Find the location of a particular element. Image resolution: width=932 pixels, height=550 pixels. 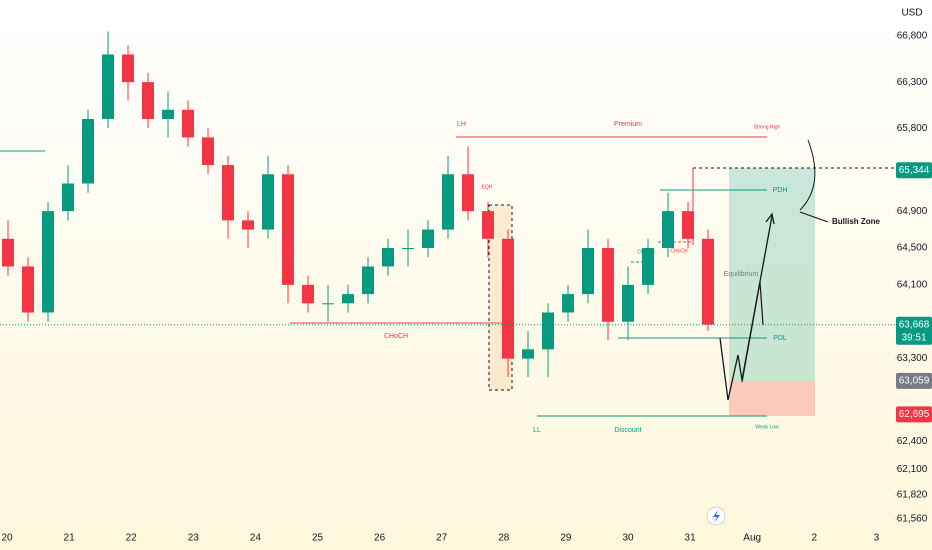

y-tick-label: 64,900 is located at coordinates (912, 211).